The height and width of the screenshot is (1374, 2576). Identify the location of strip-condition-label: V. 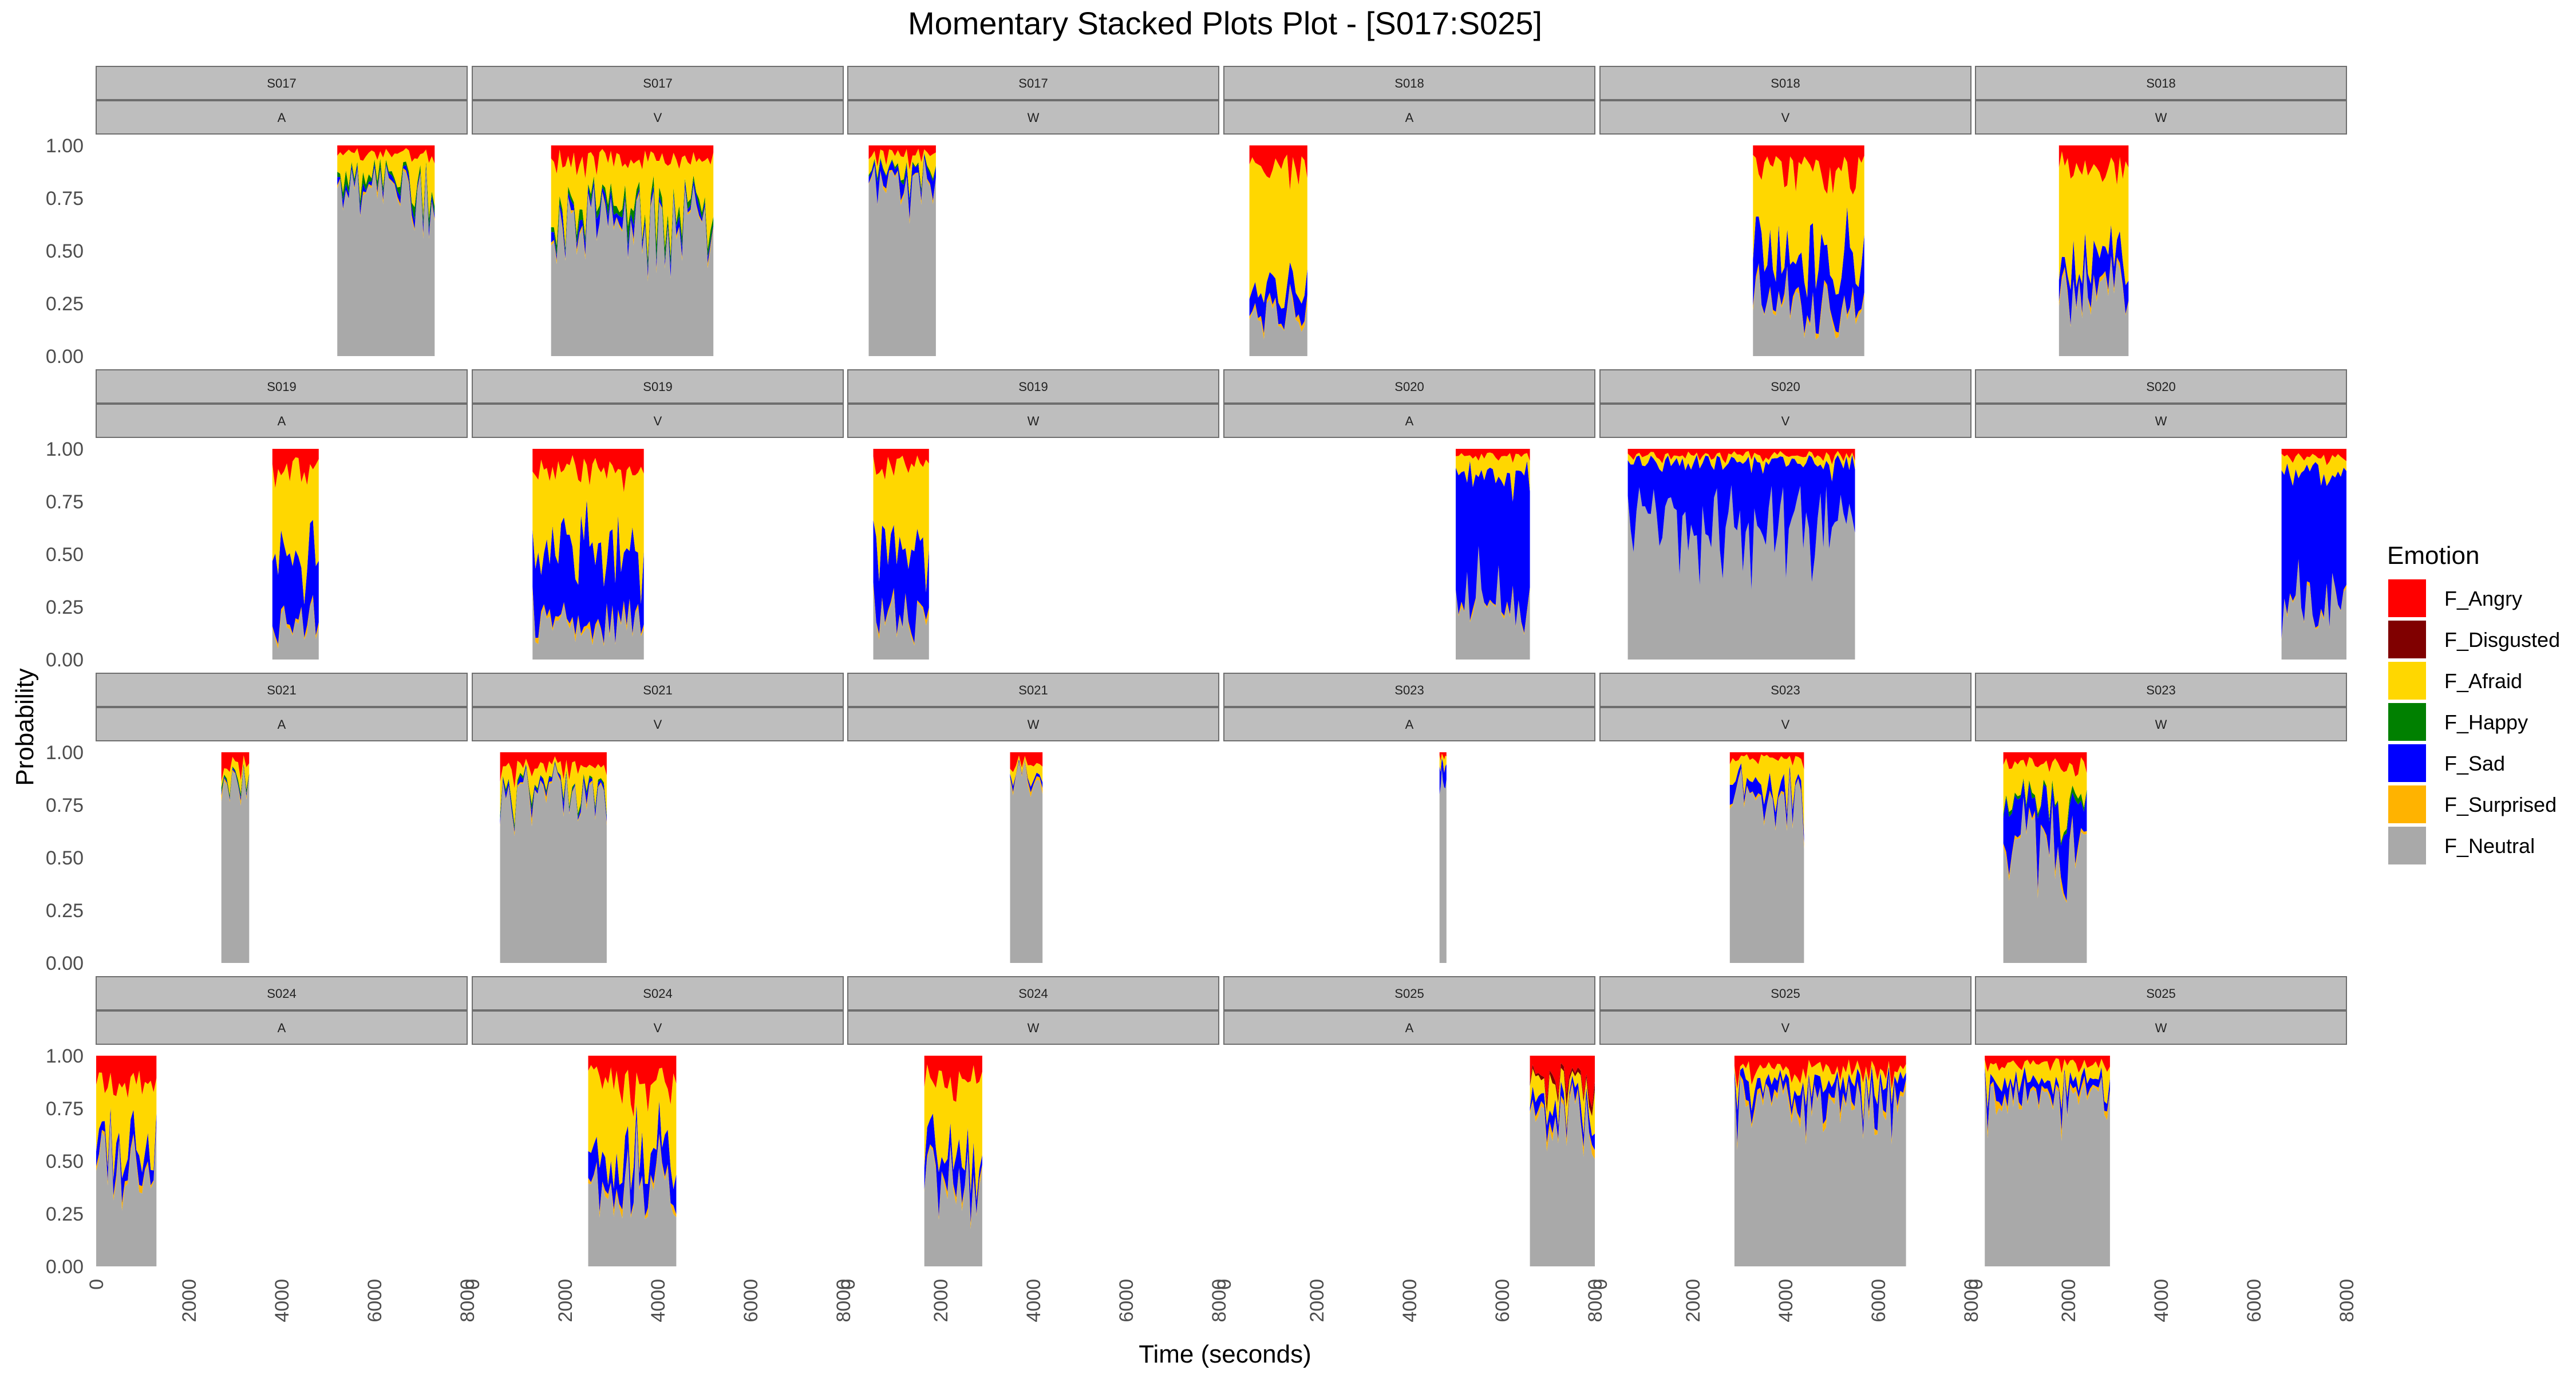
(1785, 724).